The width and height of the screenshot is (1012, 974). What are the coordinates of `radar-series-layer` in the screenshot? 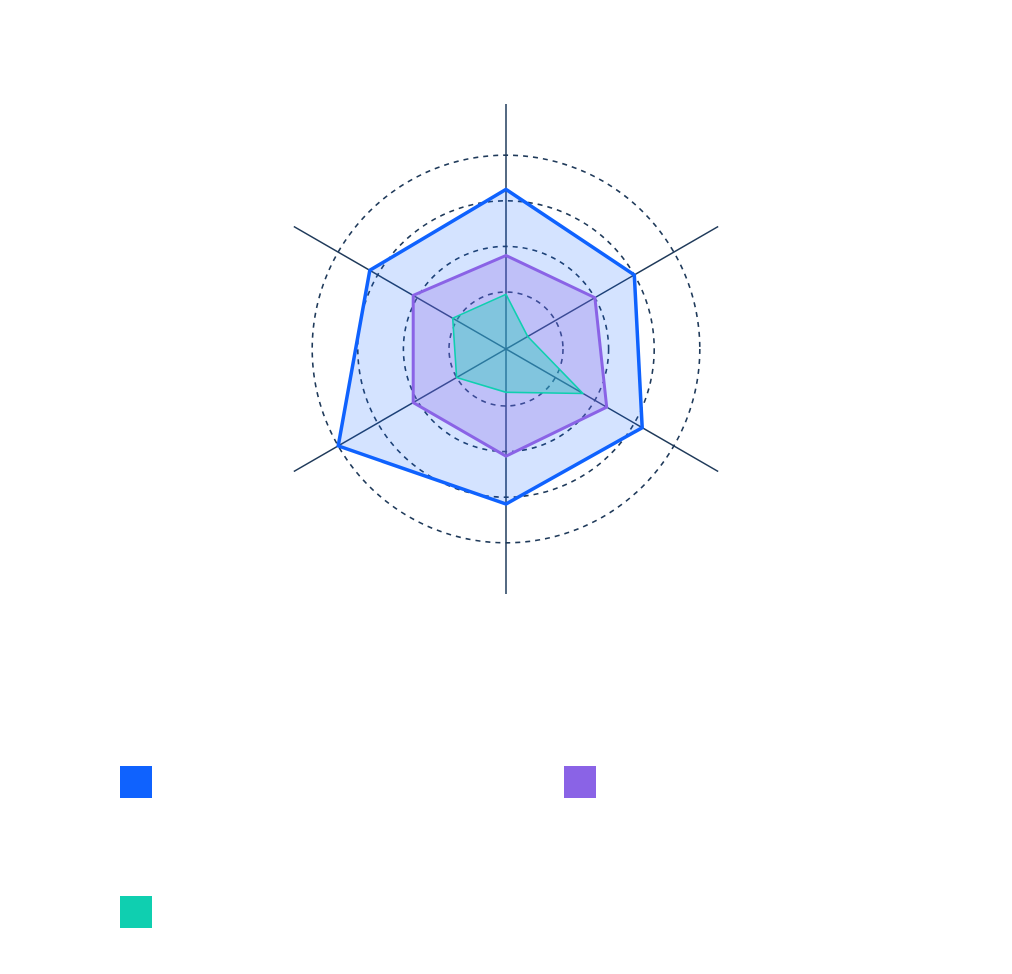 It's located at (490, 346).